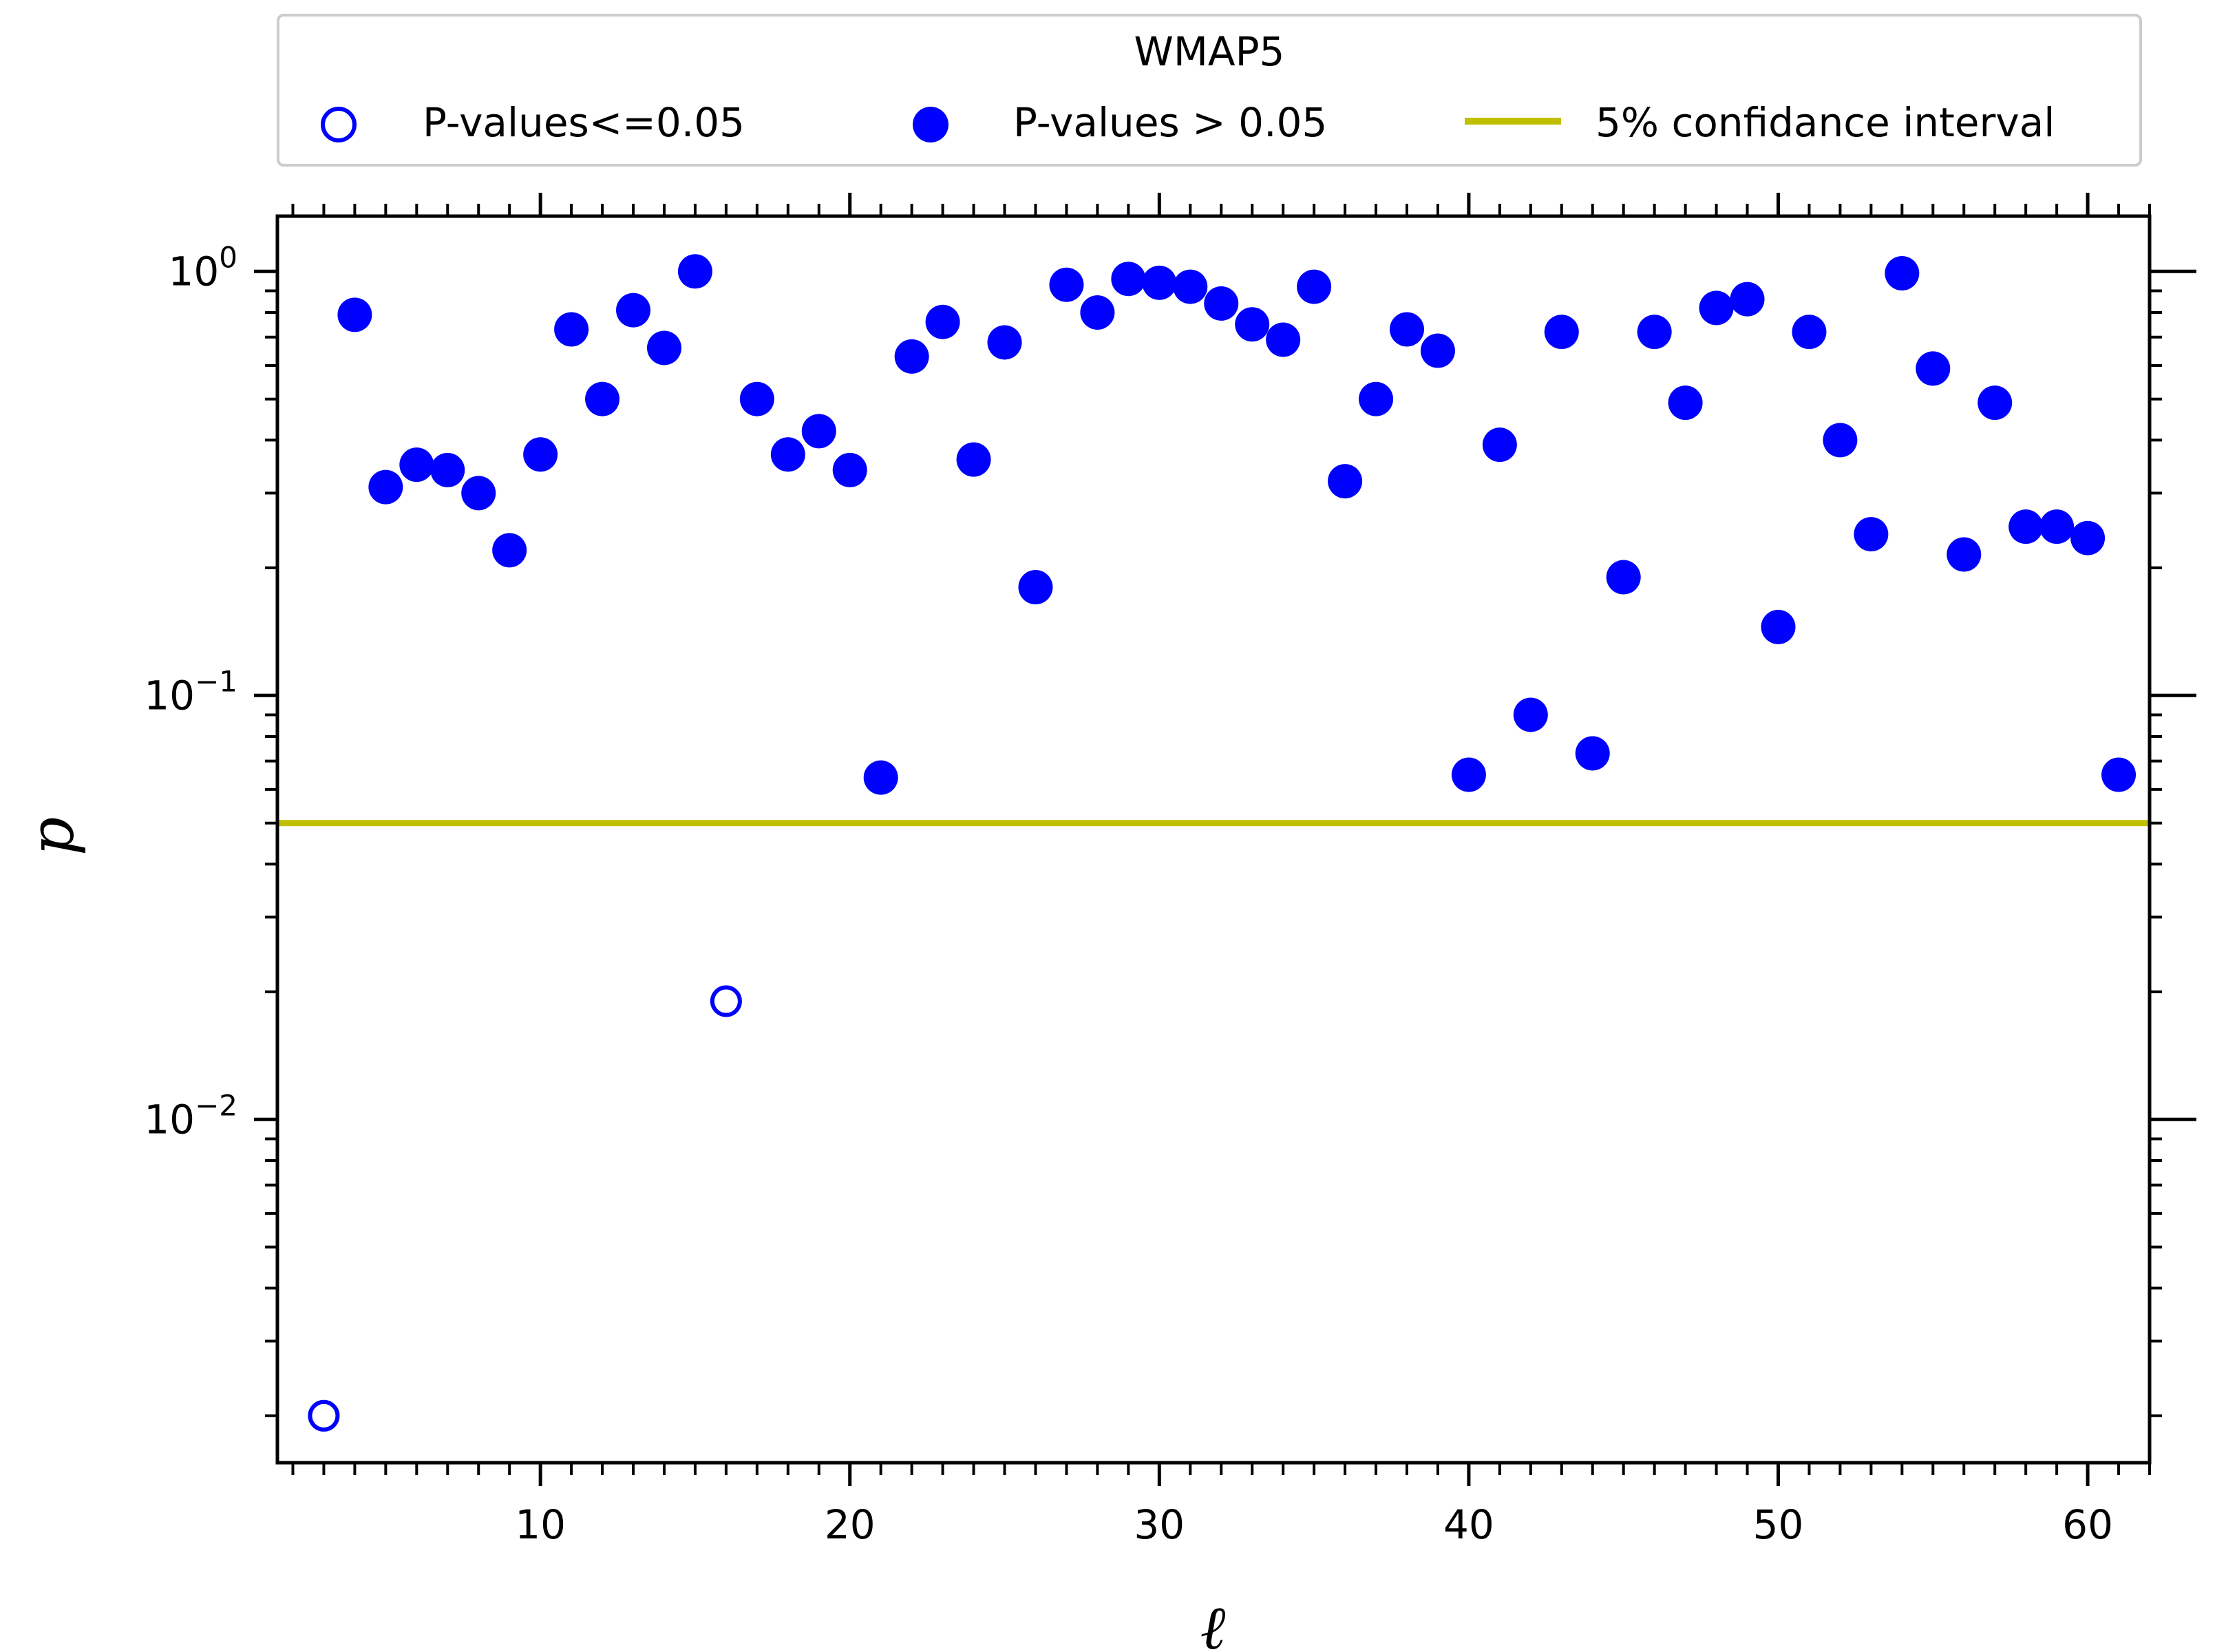 The image size is (2237, 1652). What do you see at coordinates (1778, 1524) in the screenshot?
I see `x-tick-label: 50` at bounding box center [1778, 1524].